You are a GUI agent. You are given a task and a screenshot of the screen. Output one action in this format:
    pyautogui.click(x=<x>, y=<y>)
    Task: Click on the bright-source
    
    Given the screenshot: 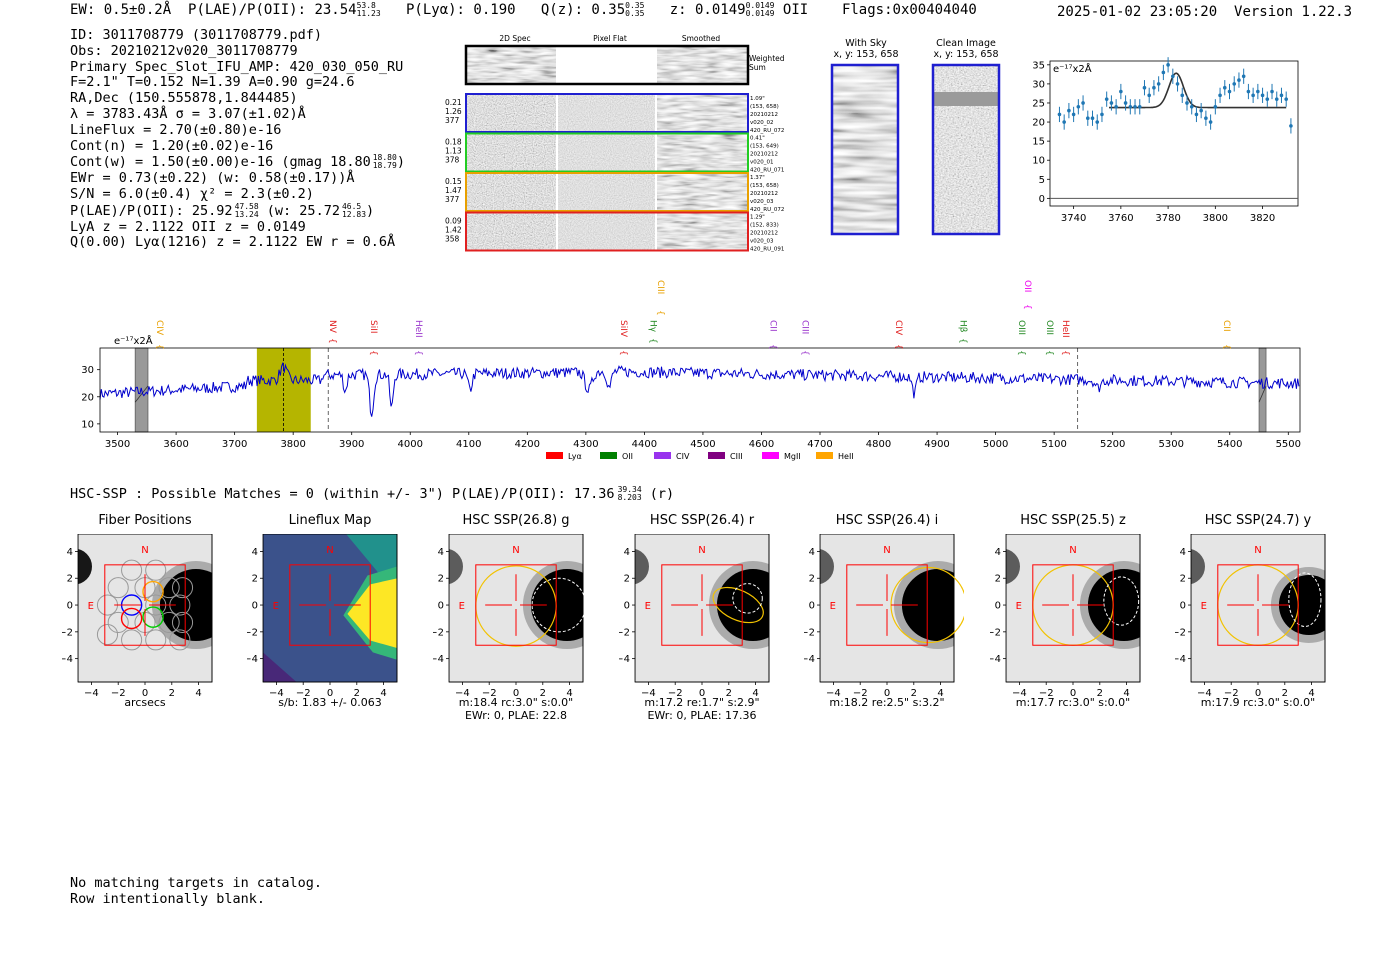 What is the action you would take?
    pyautogui.click(x=747, y=605)
    